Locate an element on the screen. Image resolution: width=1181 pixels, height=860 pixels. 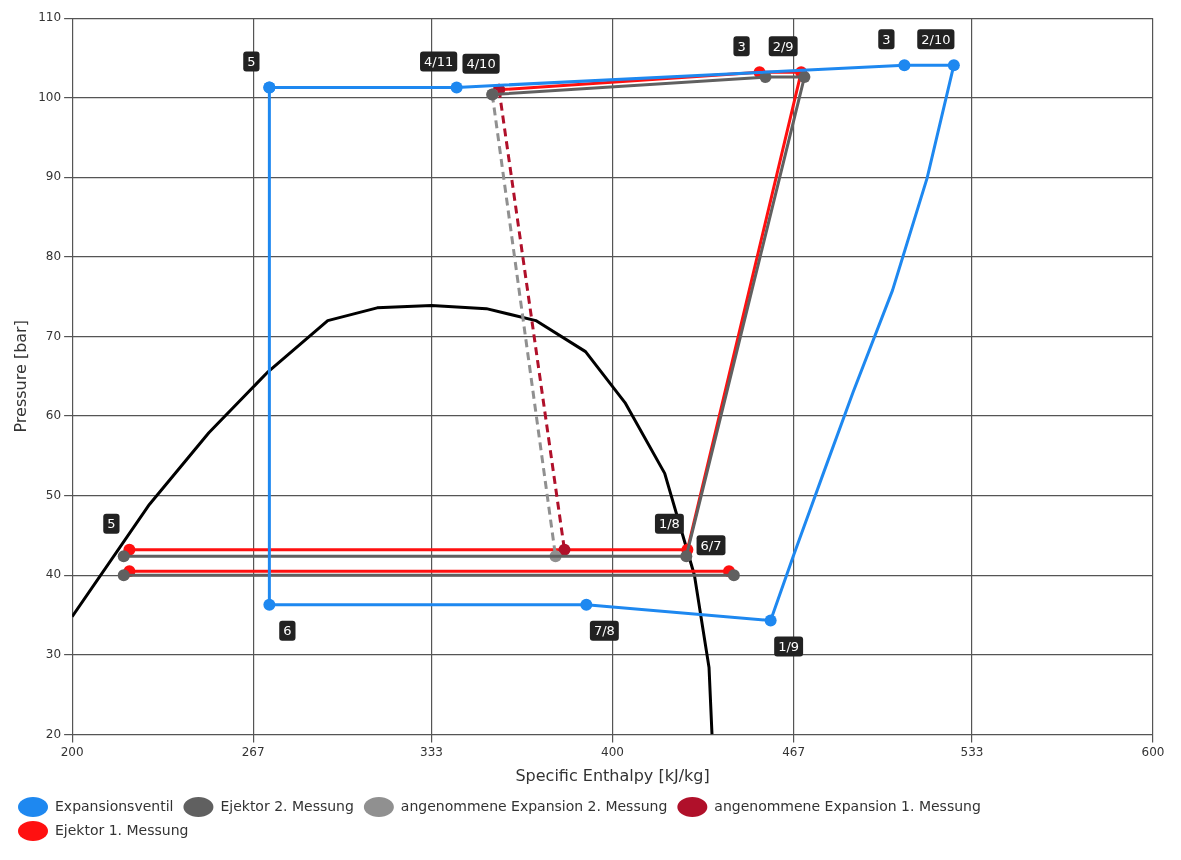
x-axis-title: Specific Enthalpy [kJ/kg] is located at coordinates (612, 775).